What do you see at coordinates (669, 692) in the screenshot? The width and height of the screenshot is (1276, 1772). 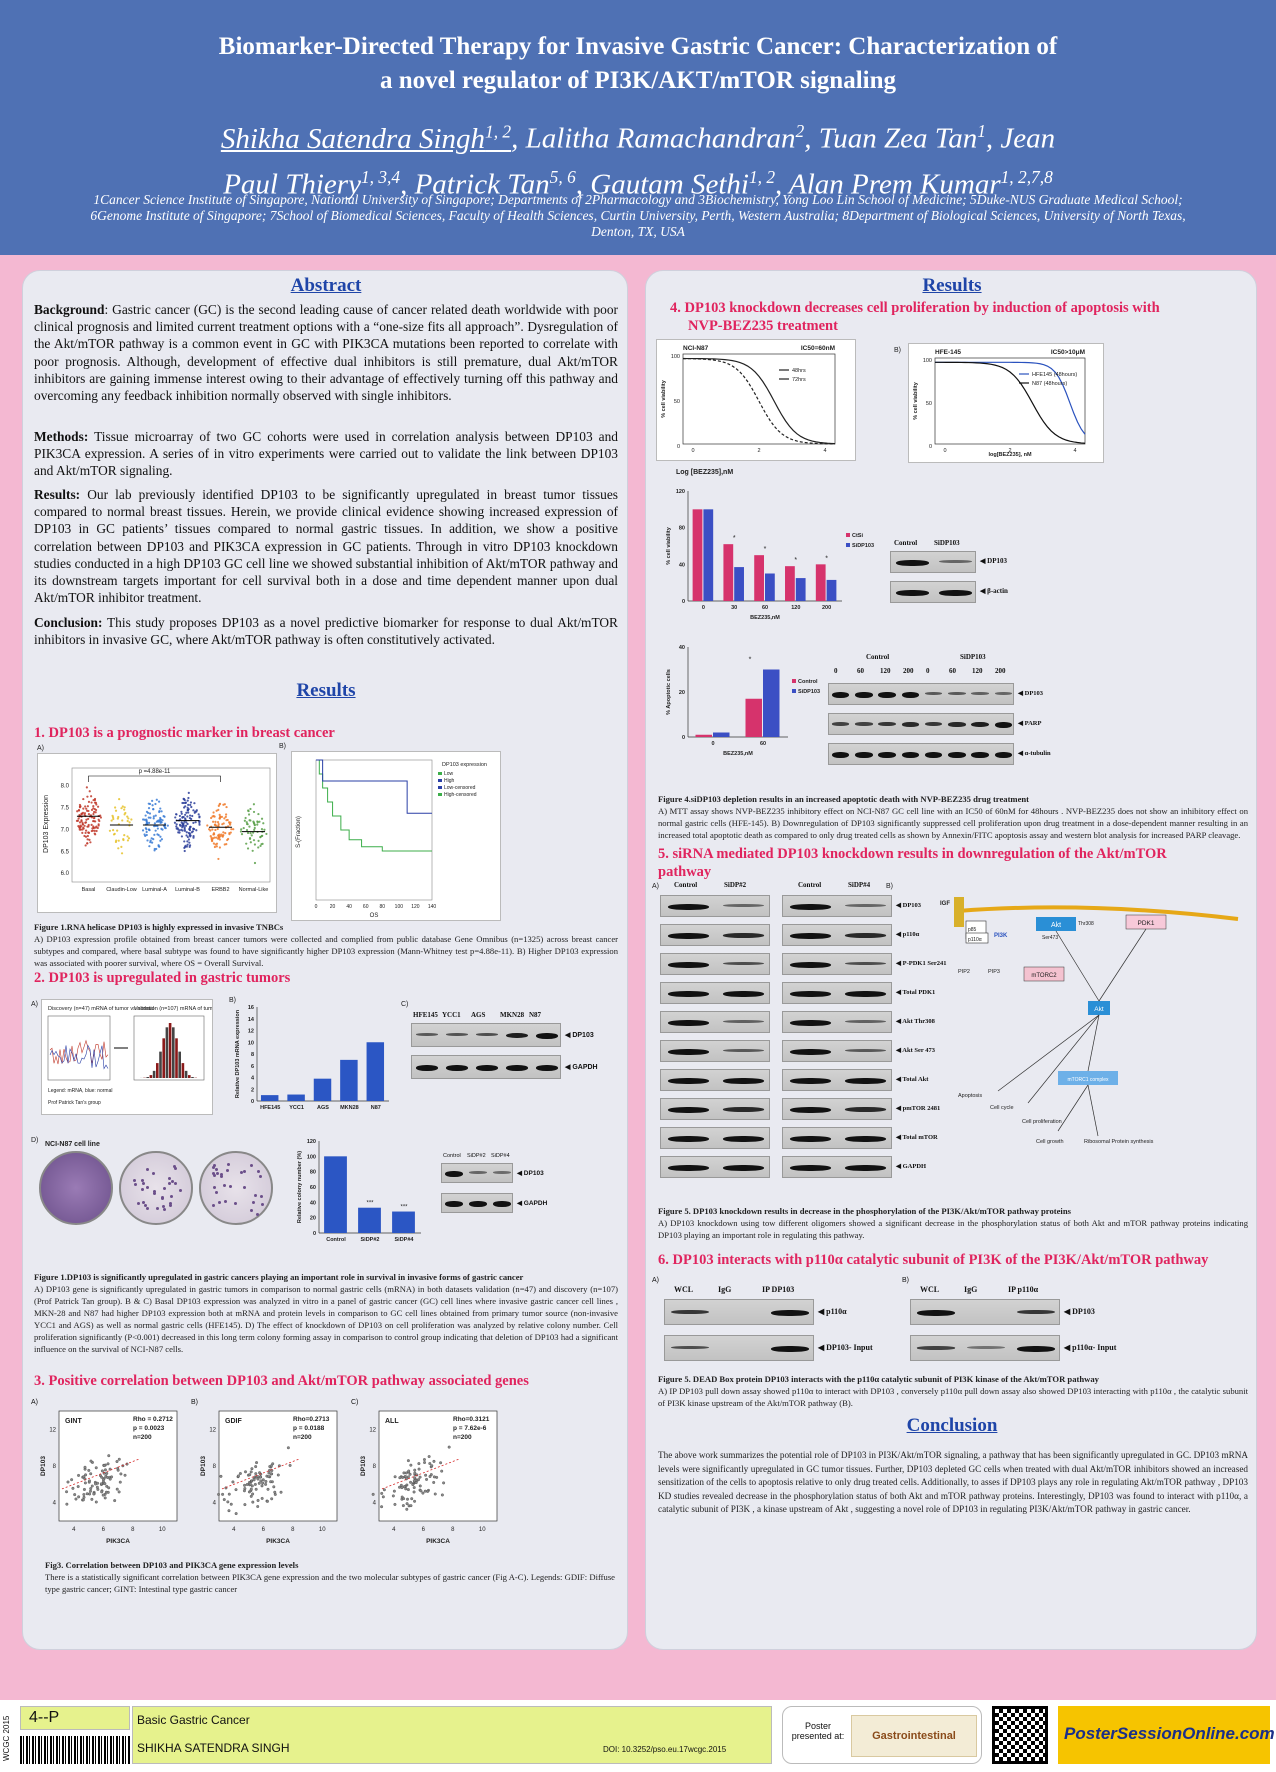 I see `y-axis-label: % Apoptotic cells` at bounding box center [669, 692].